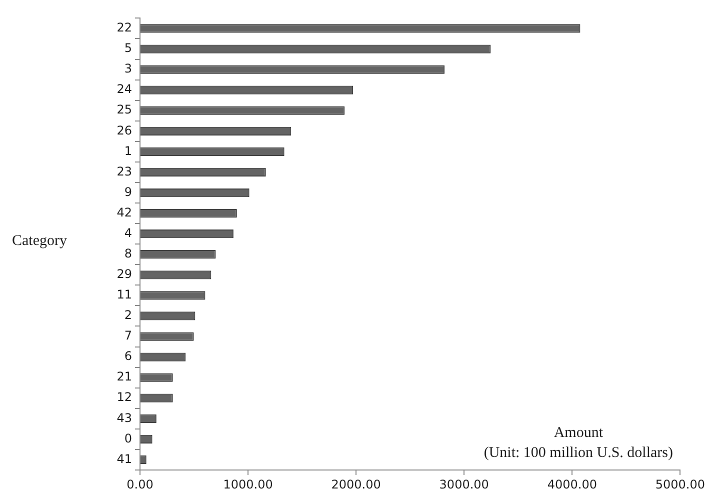 This screenshot has width=708, height=500. Describe the element at coordinates (572, 484) in the screenshot. I see `x-tick-label: 4000.00` at that location.